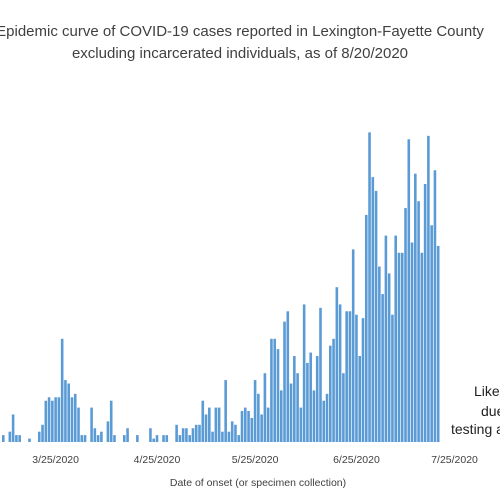  I want to click on x-axis-title: Date of onset (or specimen collection), so click(258, 483).